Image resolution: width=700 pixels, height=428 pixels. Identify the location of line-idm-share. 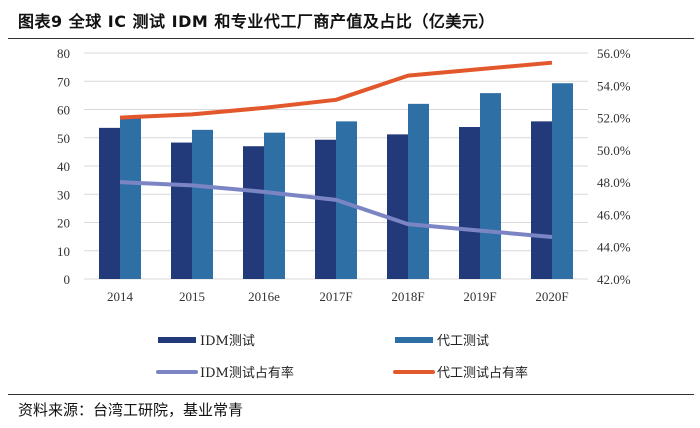
(336, 210).